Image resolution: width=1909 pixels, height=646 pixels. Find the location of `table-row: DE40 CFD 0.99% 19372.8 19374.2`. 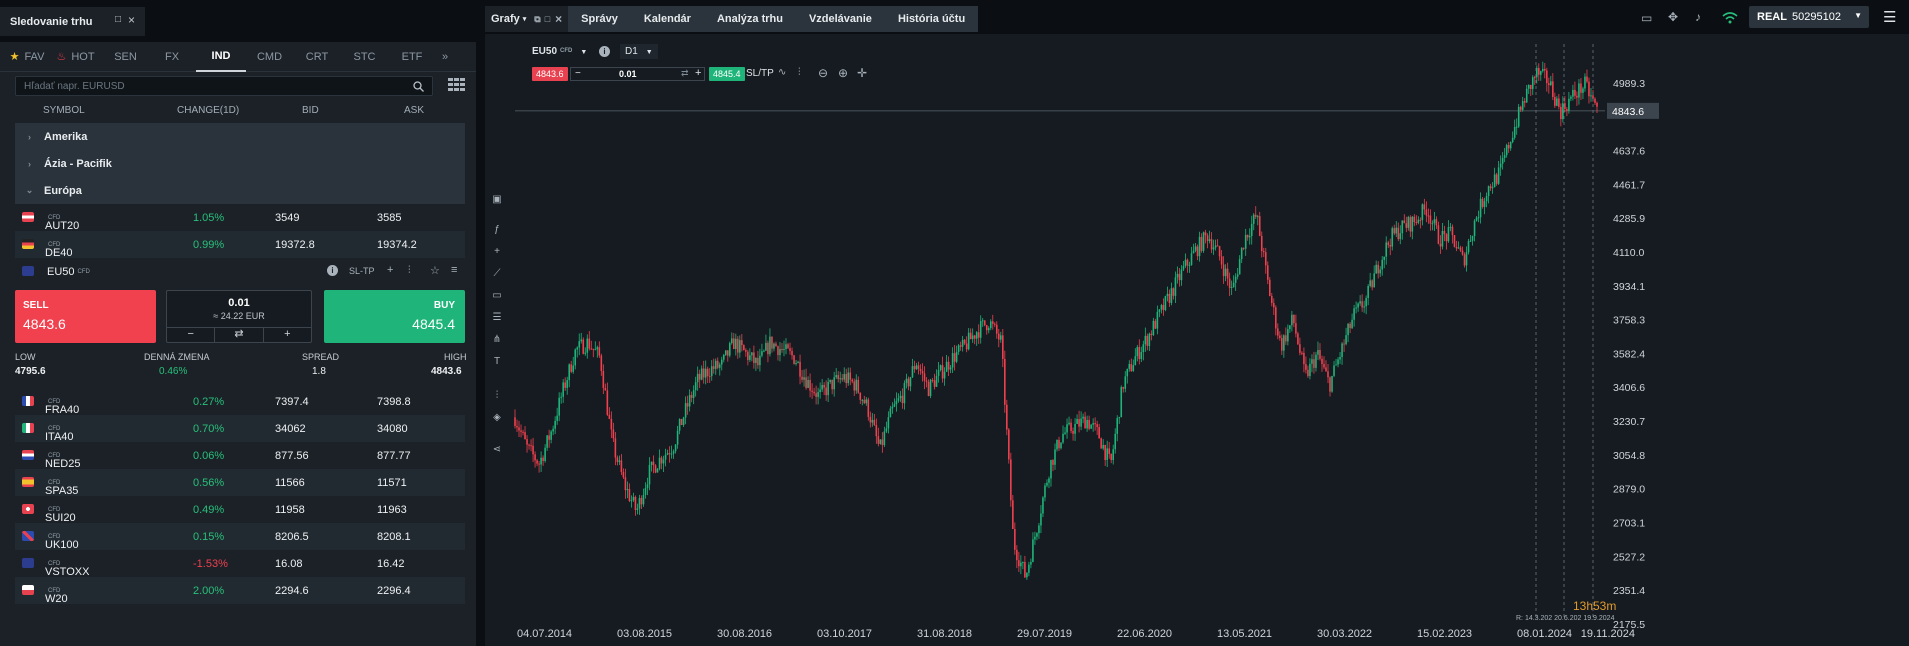

table-row: DE40 CFD 0.99% 19372.8 19374.2 is located at coordinates (240, 245).